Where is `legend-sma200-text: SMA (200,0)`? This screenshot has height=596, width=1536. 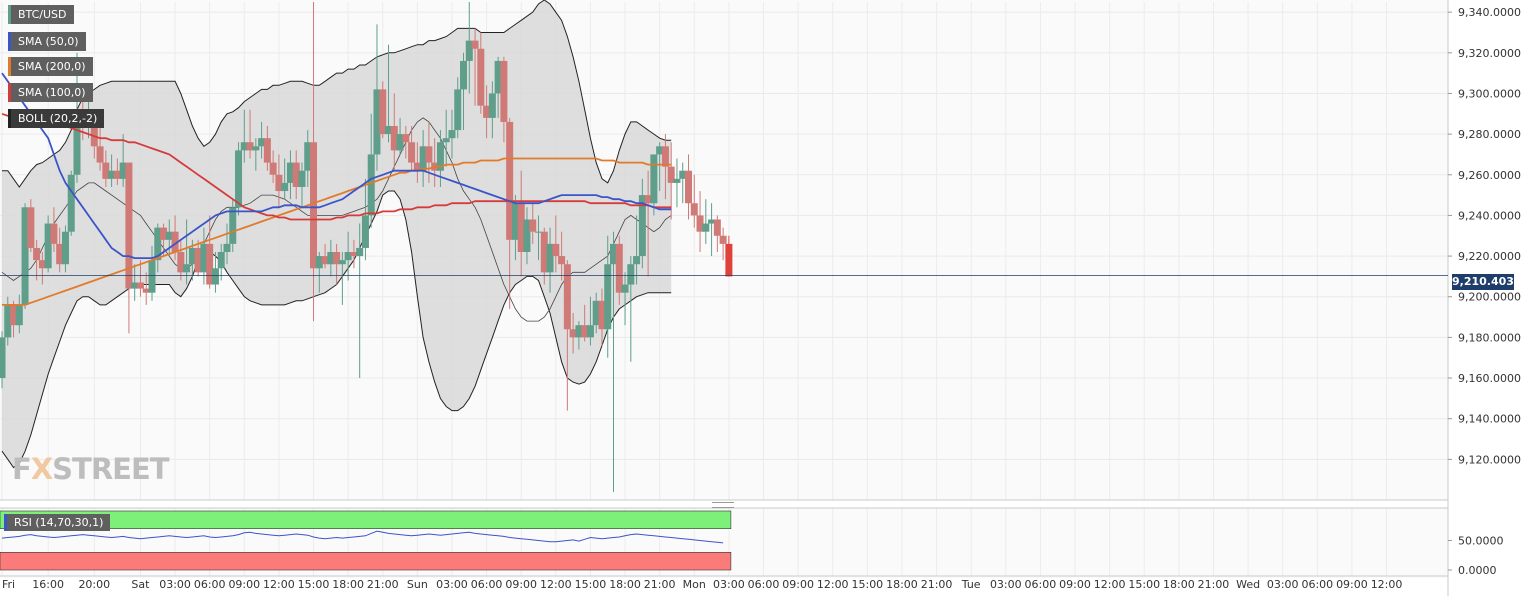
legend-sma200-text: SMA (200,0) is located at coordinates (52, 66).